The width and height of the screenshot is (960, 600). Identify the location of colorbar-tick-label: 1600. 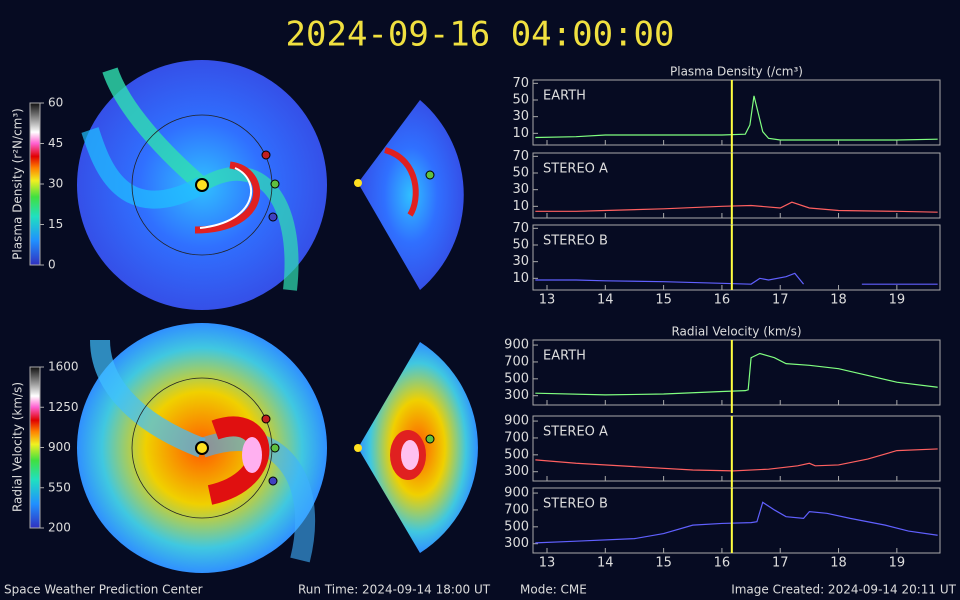
(63, 367).